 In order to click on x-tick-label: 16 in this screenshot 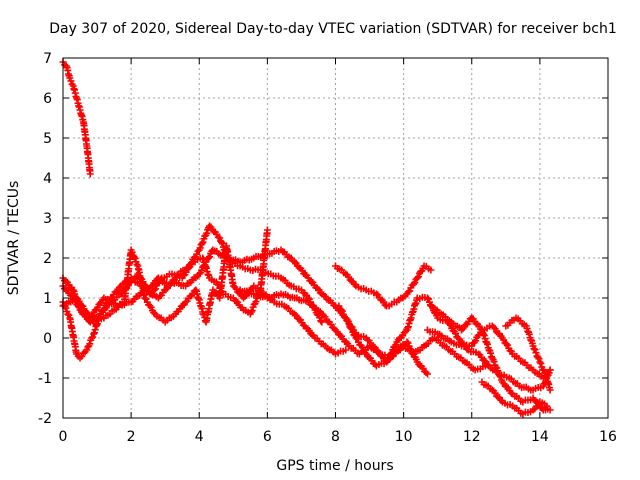, I will do `click(608, 437)`.